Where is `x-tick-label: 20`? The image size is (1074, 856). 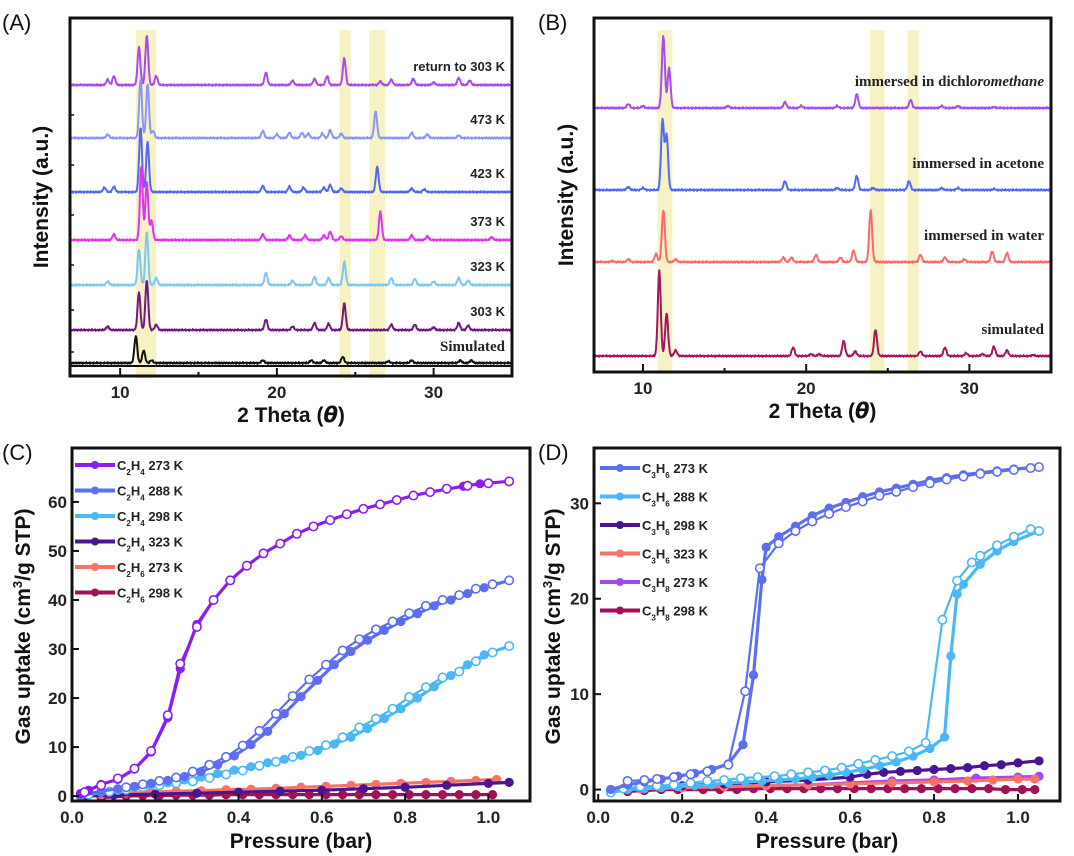
x-tick-label: 20 is located at coordinates (806, 388).